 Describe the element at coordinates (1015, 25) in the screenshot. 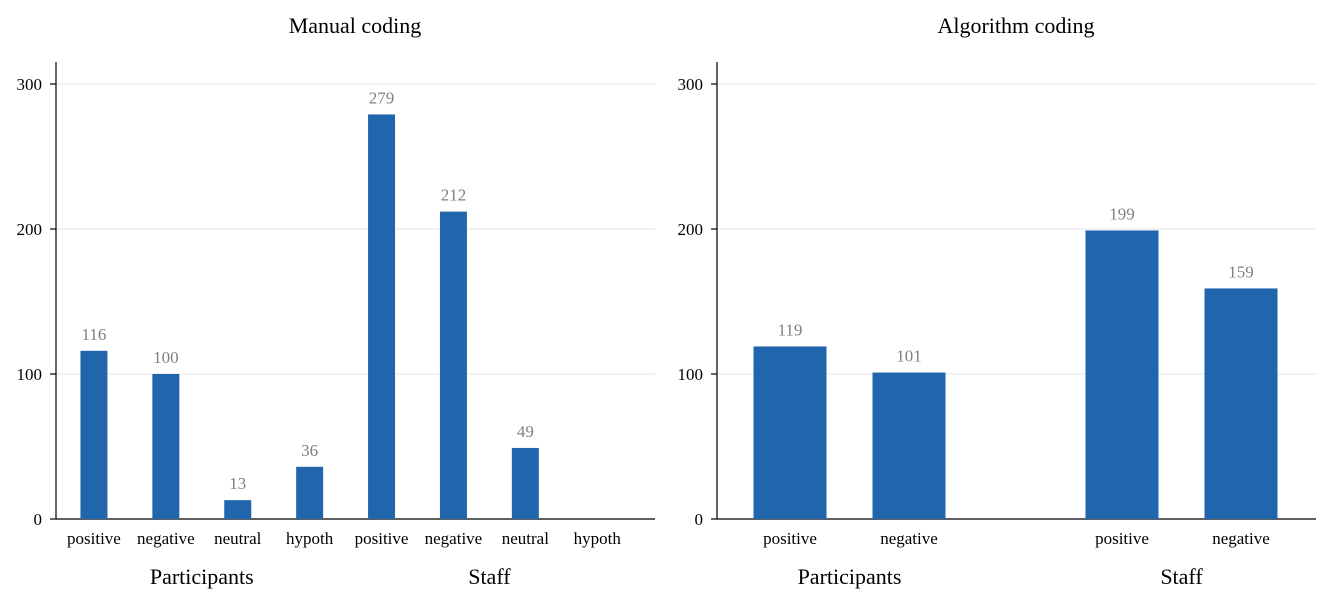

I see `chart-title: Algorithm coding` at that location.